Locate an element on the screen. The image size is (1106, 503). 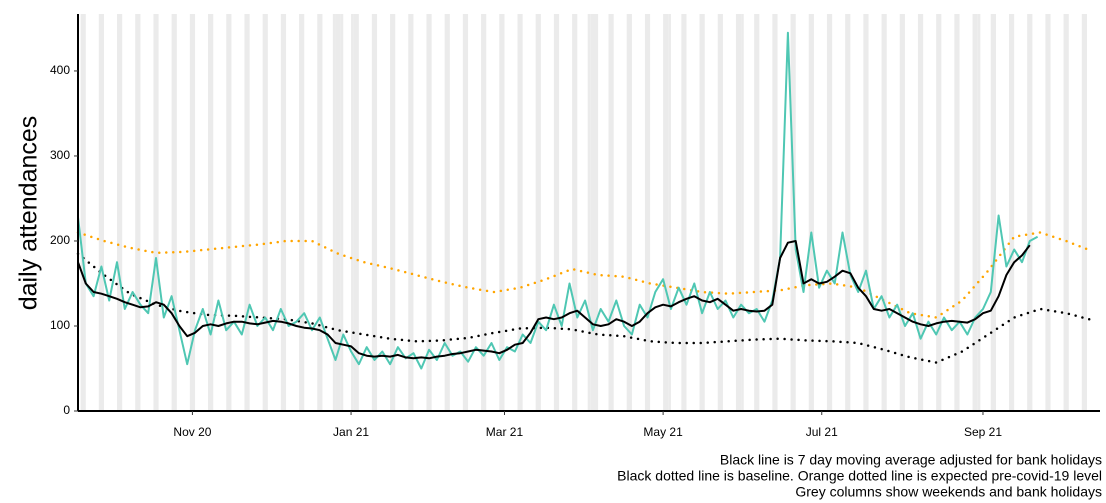
y-tick-label: 400 is located at coordinates (60, 70).